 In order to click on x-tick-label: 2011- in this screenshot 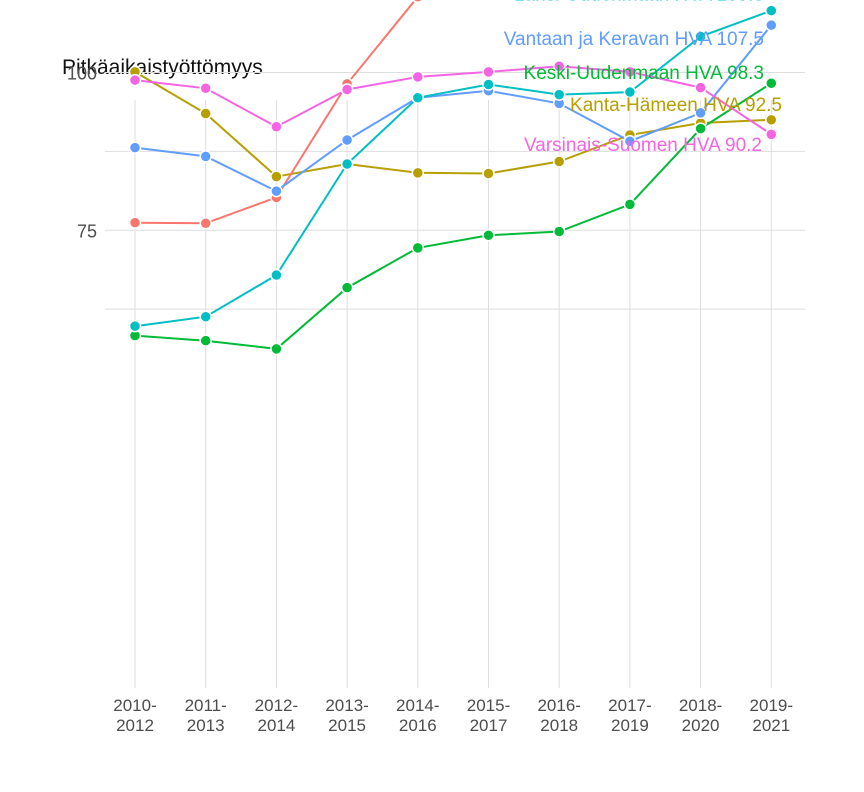, I will do `click(206, 705)`.